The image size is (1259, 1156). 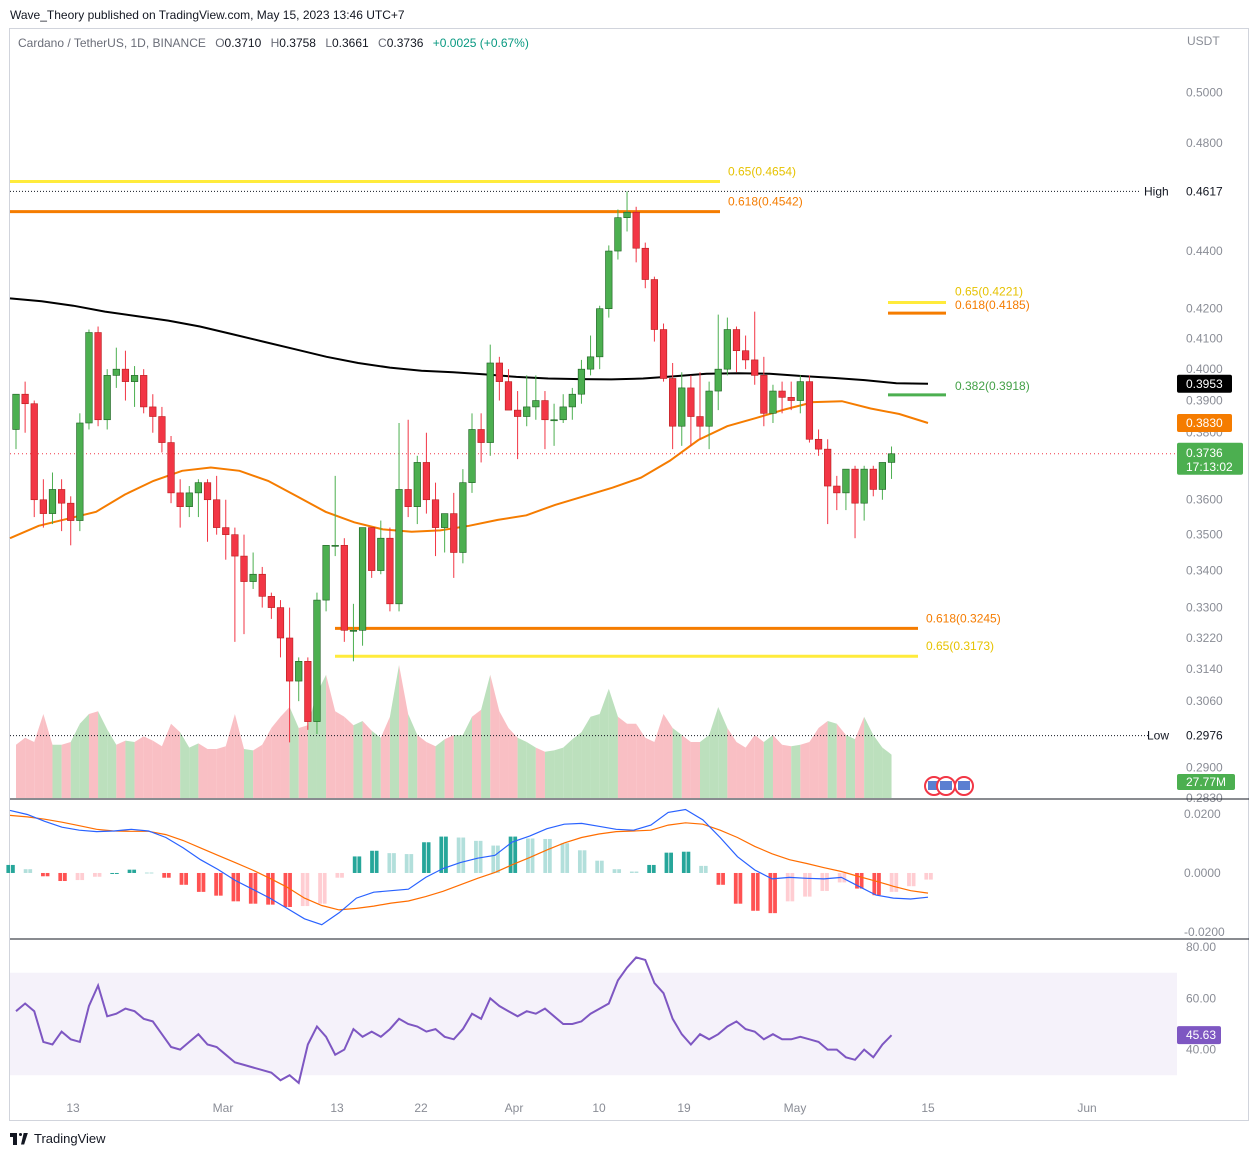 I want to click on fib-label: 0.65(0.4221), so click(x=989, y=292).